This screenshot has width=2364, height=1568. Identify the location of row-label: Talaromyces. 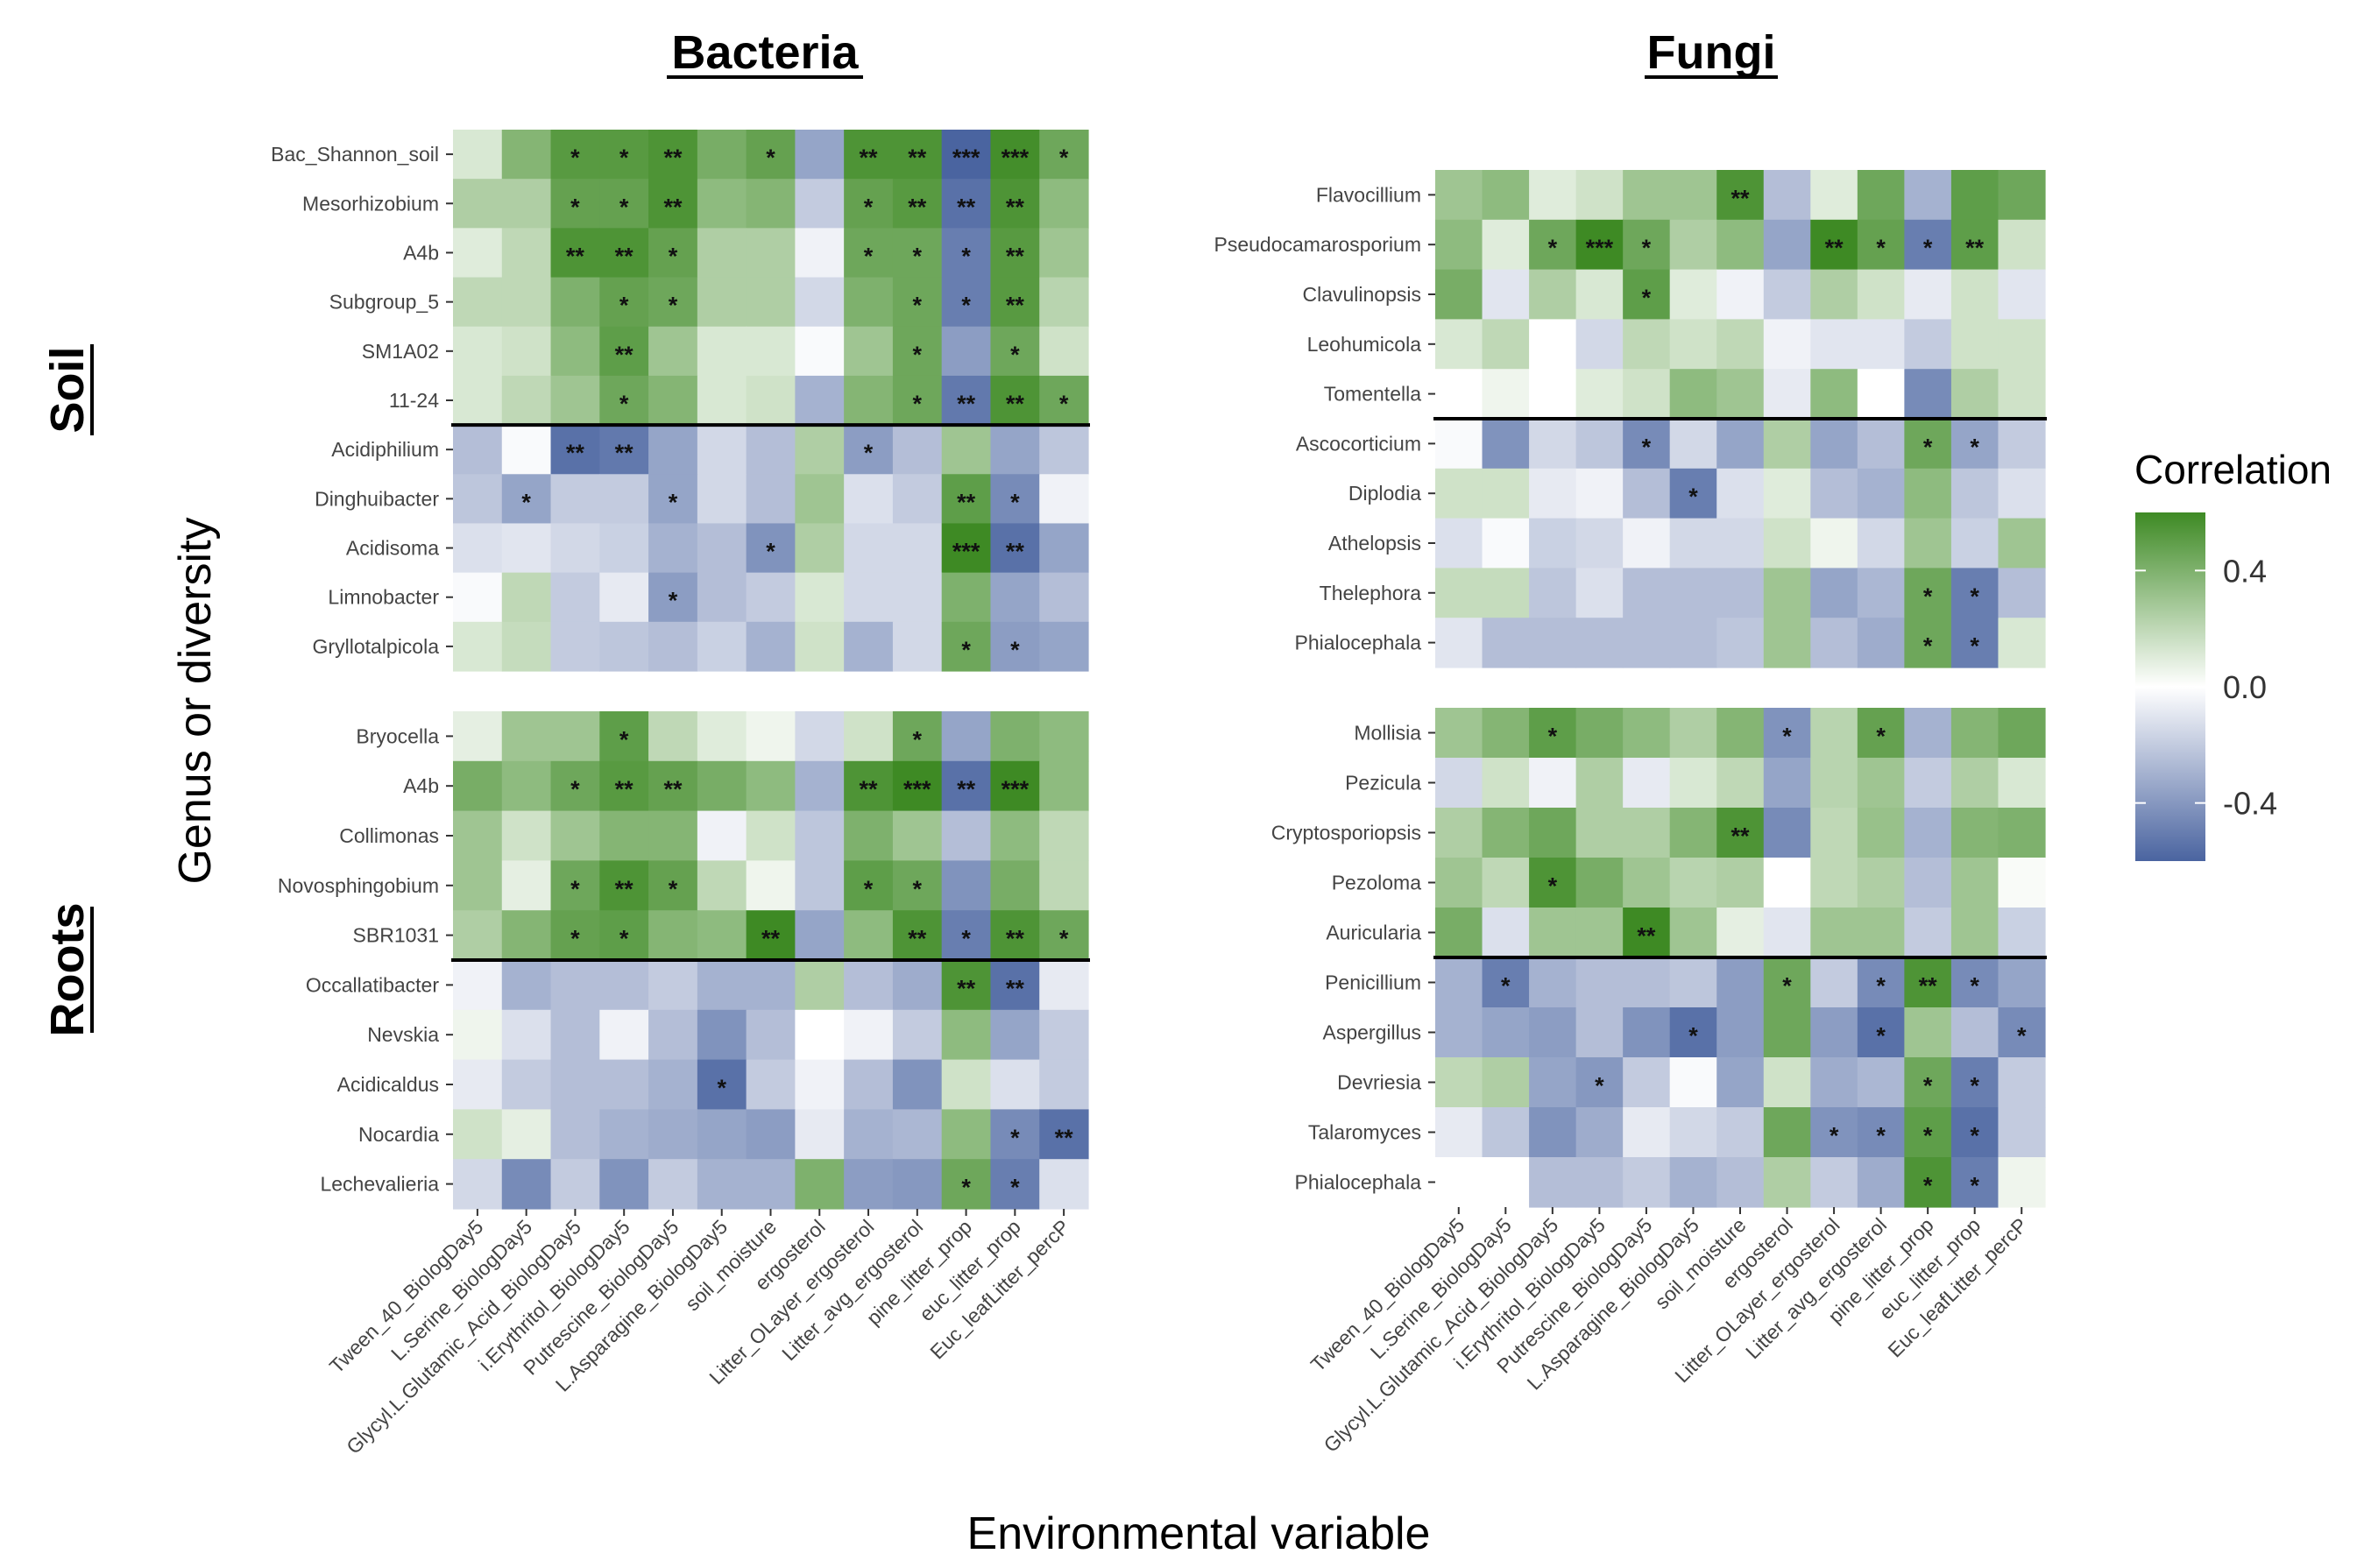
(1364, 1132).